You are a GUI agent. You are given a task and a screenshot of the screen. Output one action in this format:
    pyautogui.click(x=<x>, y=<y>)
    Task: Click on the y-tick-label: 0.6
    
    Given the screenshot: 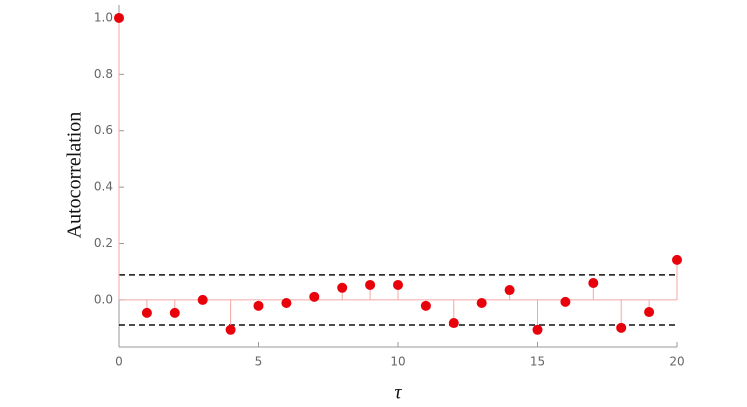 What is the action you would take?
    pyautogui.click(x=103, y=130)
    